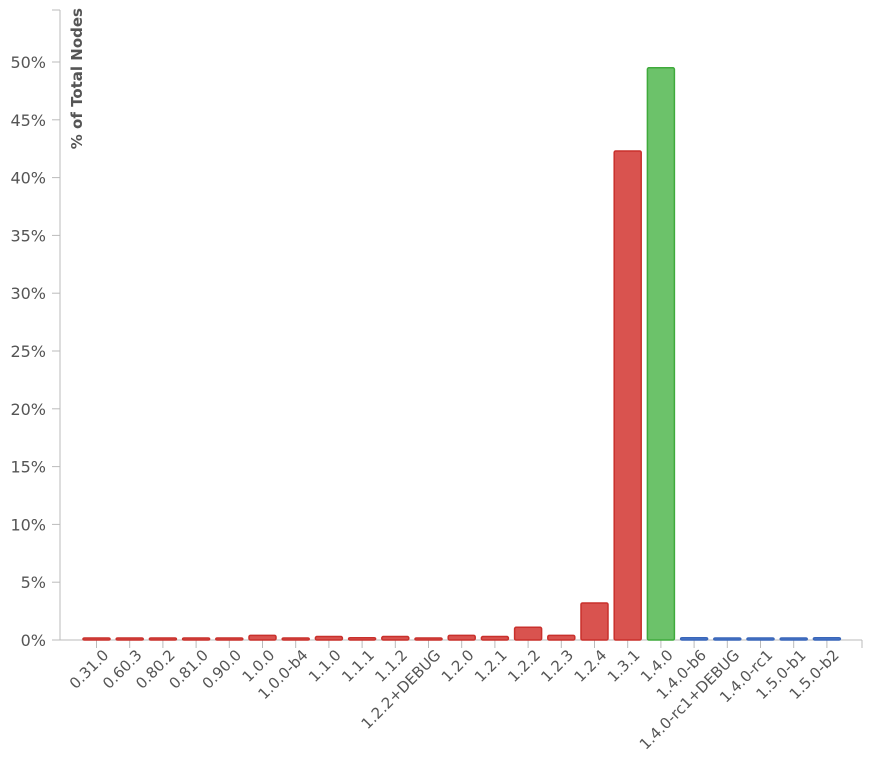 Image resolution: width=869 pixels, height=769 pixels. What do you see at coordinates (28, 235) in the screenshot?
I see `y-tick-label: 35%` at bounding box center [28, 235].